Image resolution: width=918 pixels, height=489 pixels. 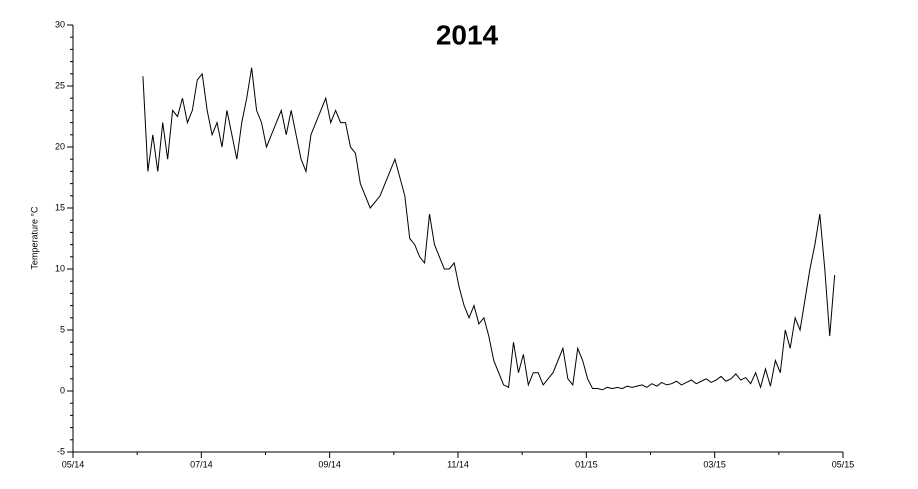 I want to click on y-tick-label: 5, so click(x=62, y=329).